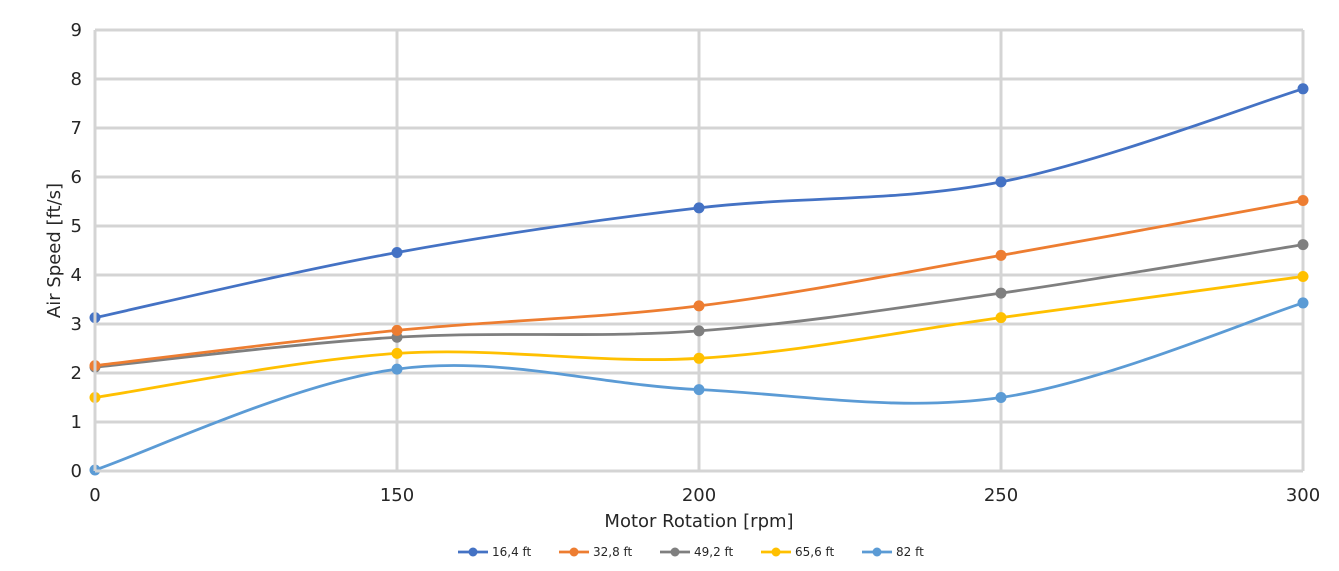 This screenshot has width=1339, height=571. What do you see at coordinates (893, 552) in the screenshot?
I see `legend-item: 82 ft` at bounding box center [893, 552].